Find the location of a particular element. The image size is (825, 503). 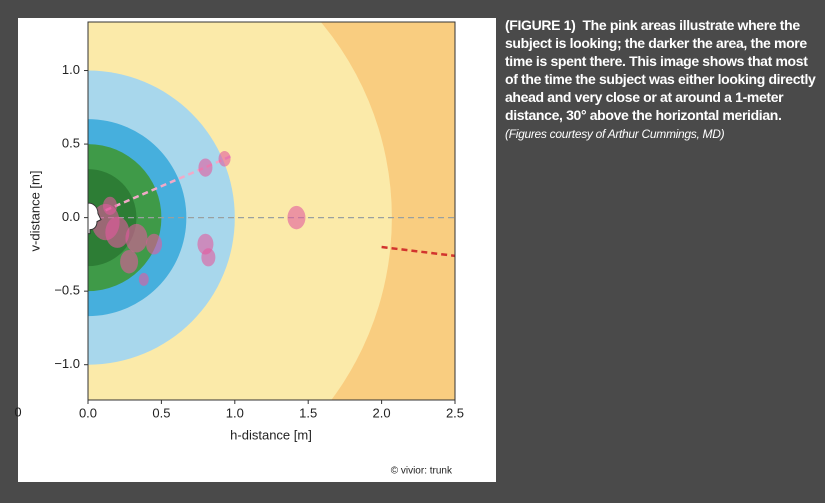

x-tick-label: 1.5 is located at coordinates (308, 412).